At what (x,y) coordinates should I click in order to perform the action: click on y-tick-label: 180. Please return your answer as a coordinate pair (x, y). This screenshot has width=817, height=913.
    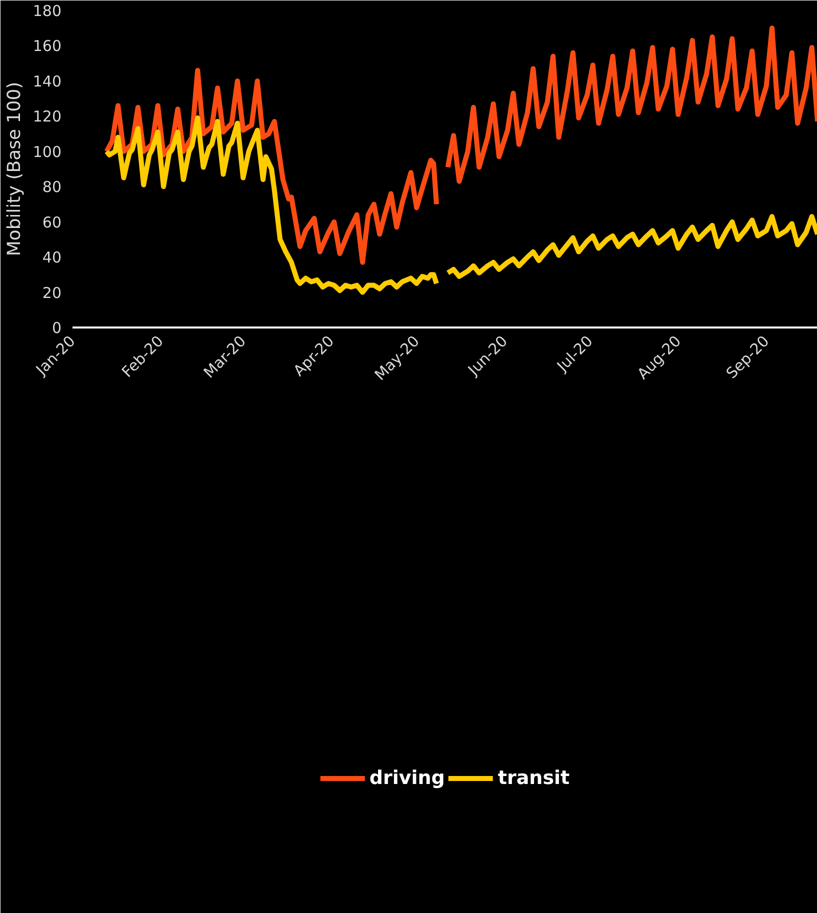
    Looking at the image, I should click on (47, 11).